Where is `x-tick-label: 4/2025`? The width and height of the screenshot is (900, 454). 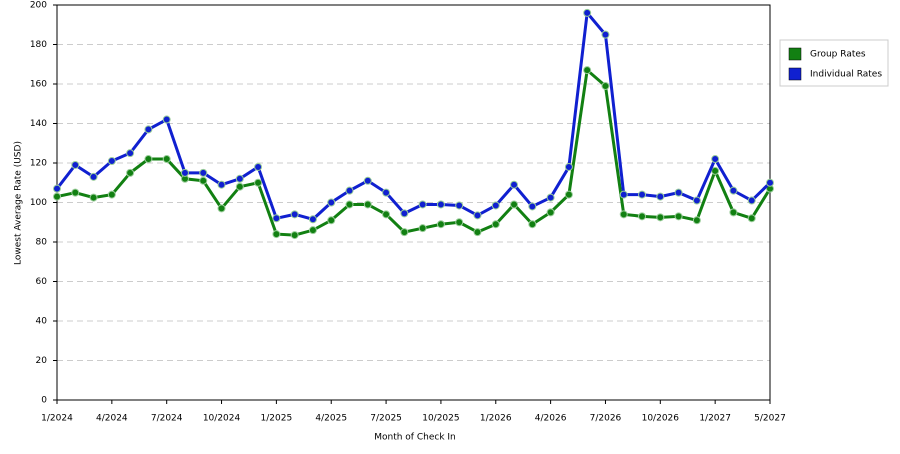
x-tick-label: 4/2025 is located at coordinates (331, 419).